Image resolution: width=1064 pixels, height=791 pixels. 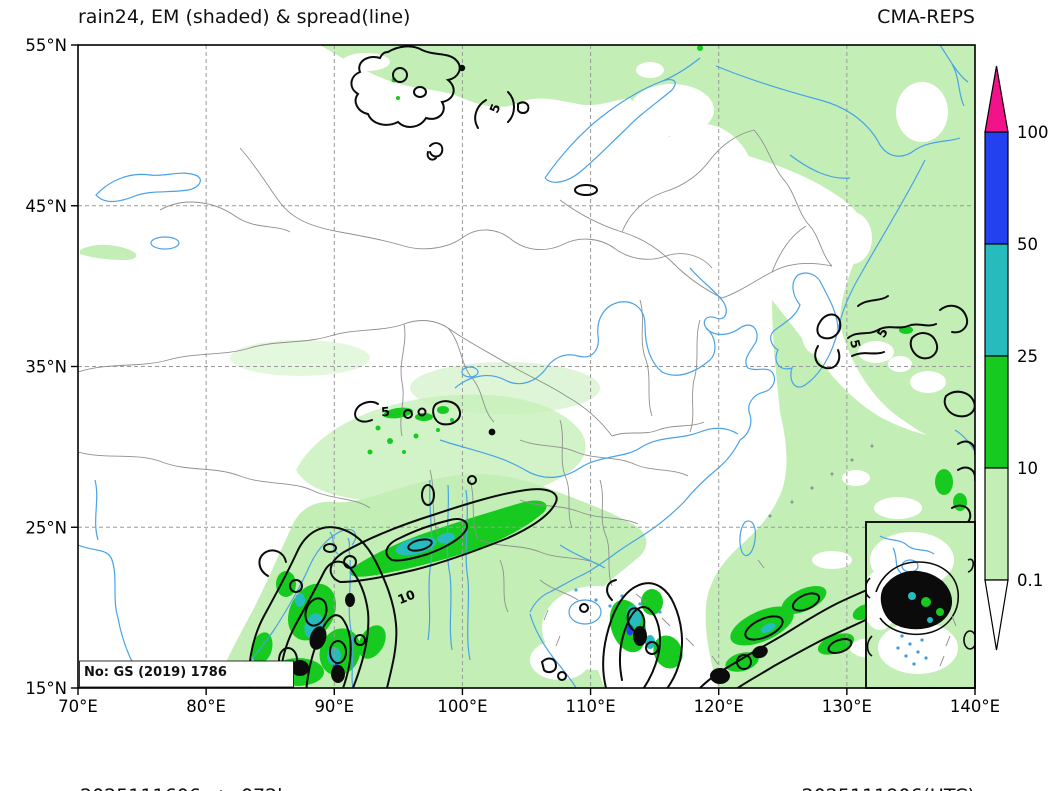 What do you see at coordinates (996, 615) in the screenshot?
I see `colorbar-under-arrow` at bounding box center [996, 615].